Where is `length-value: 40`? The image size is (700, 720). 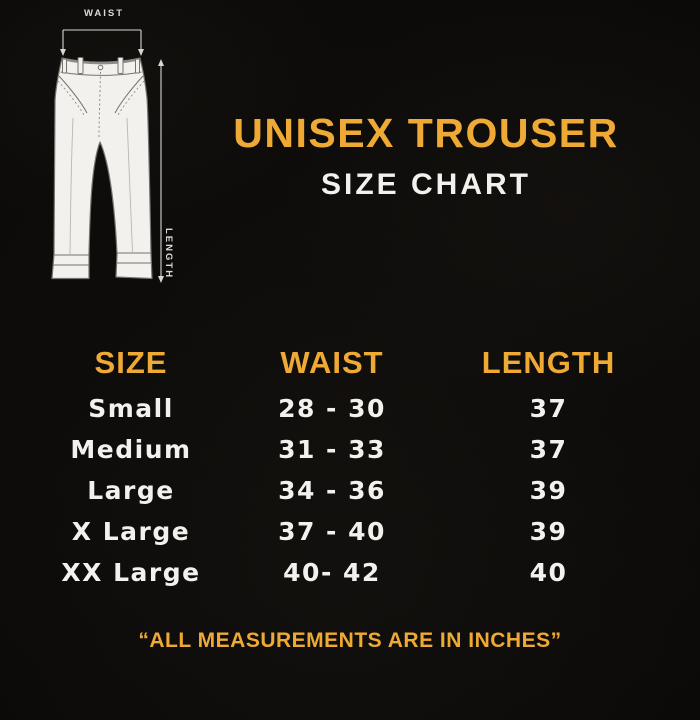
length-value: 40 is located at coordinates (548, 572).